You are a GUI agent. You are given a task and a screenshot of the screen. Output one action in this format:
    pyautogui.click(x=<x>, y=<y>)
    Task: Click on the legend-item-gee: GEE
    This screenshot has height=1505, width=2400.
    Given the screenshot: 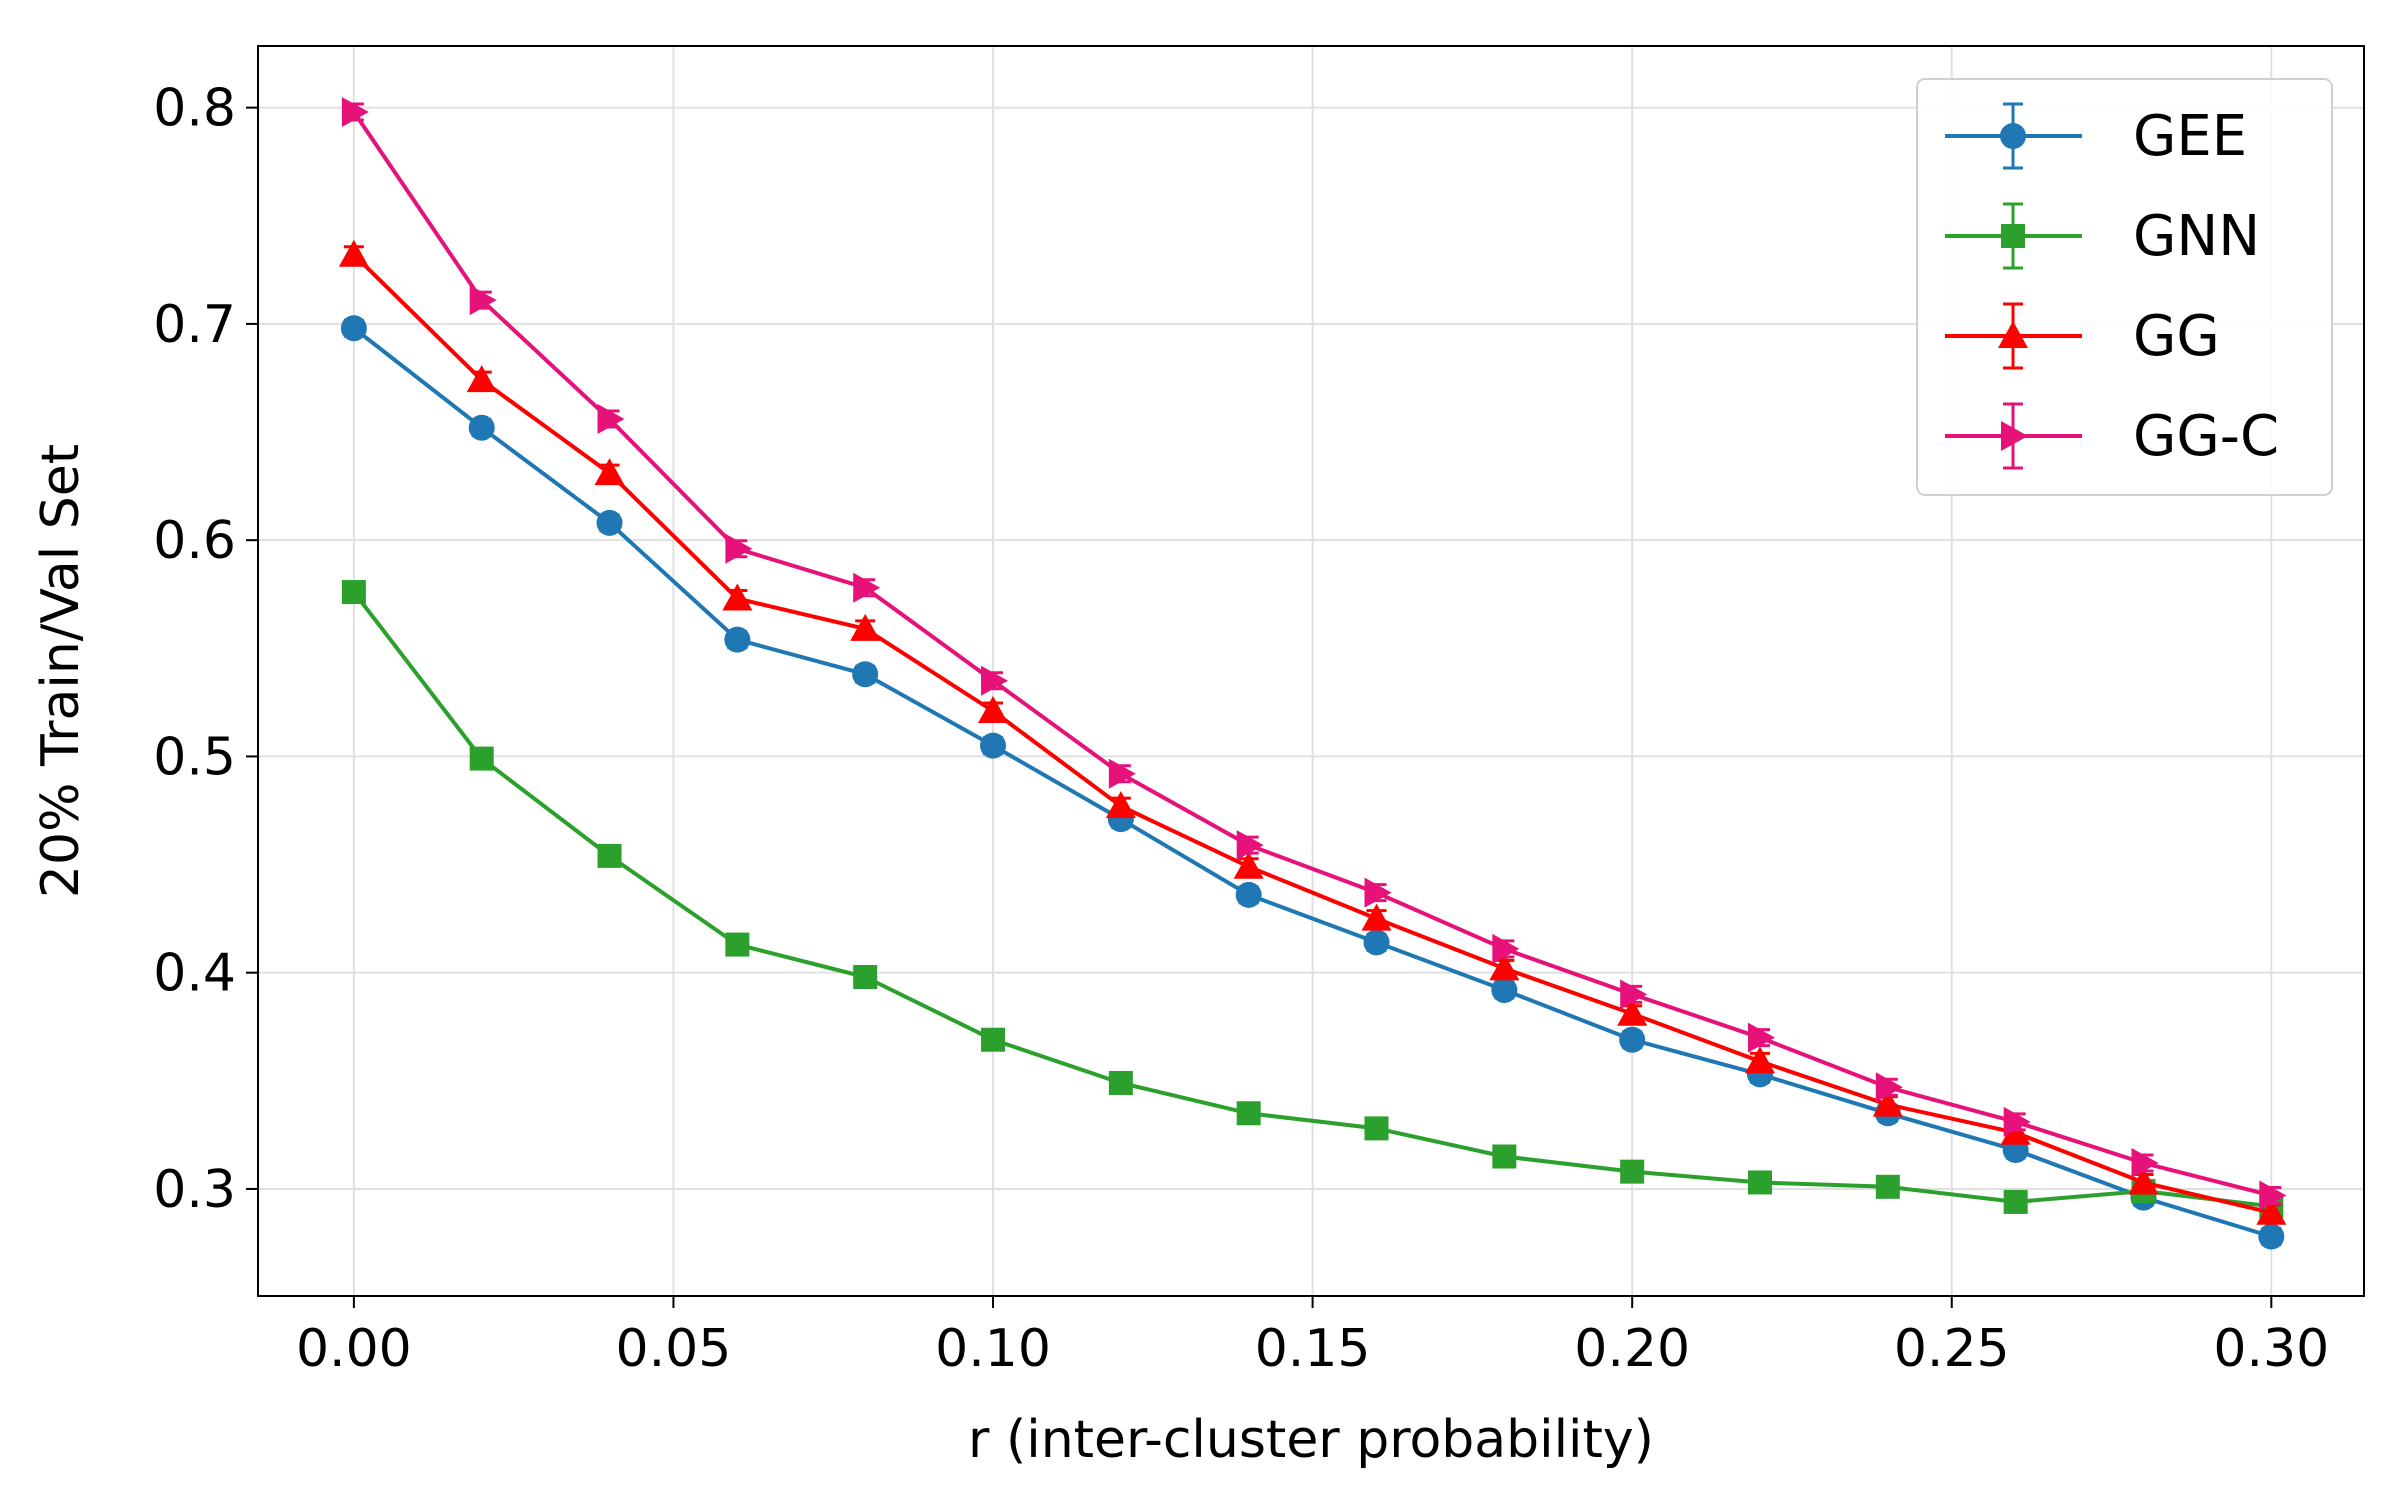 What is the action you would take?
    pyautogui.click(x=2096, y=136)
    